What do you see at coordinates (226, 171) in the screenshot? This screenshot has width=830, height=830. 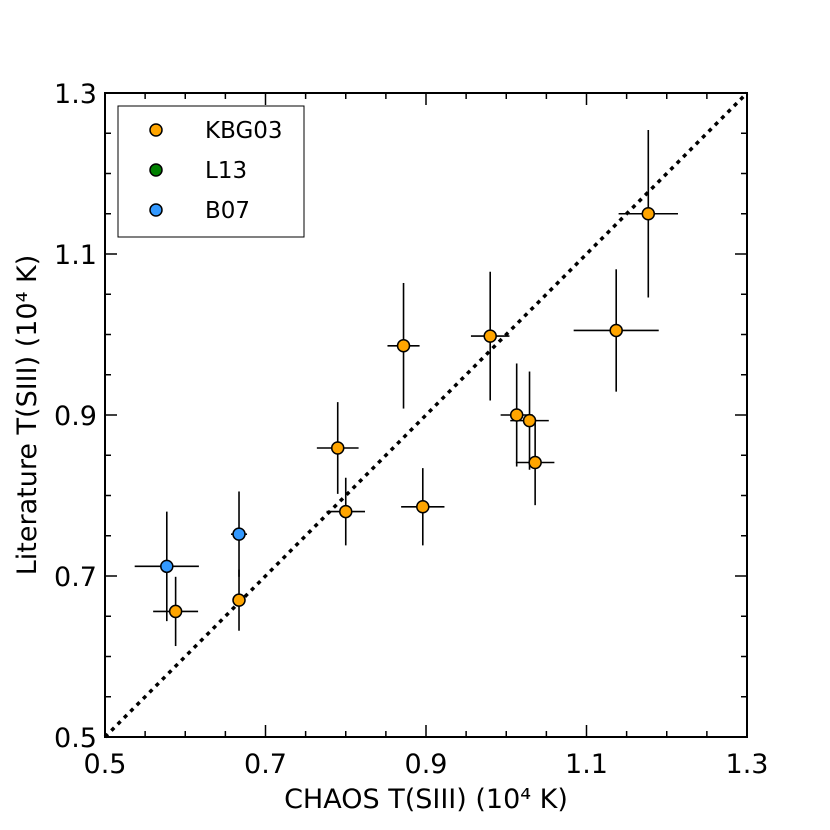 I see `legend-label-l13: L13` at bounding box center [226, 171].